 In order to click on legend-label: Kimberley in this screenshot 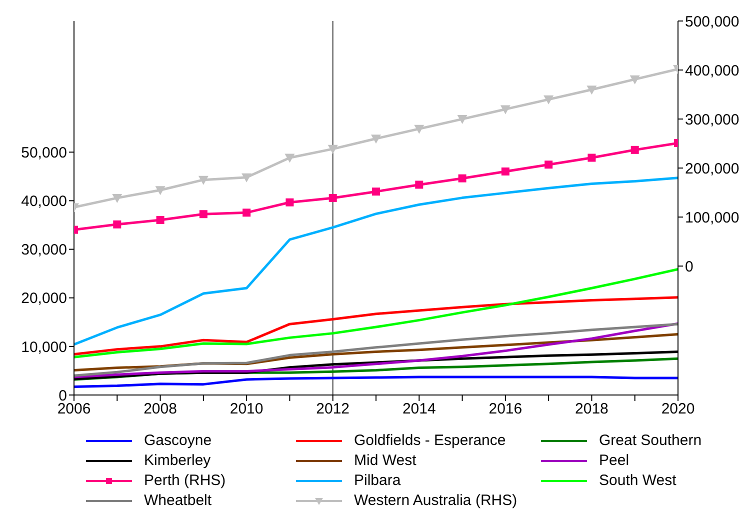, I will do `click(177, 460)`.